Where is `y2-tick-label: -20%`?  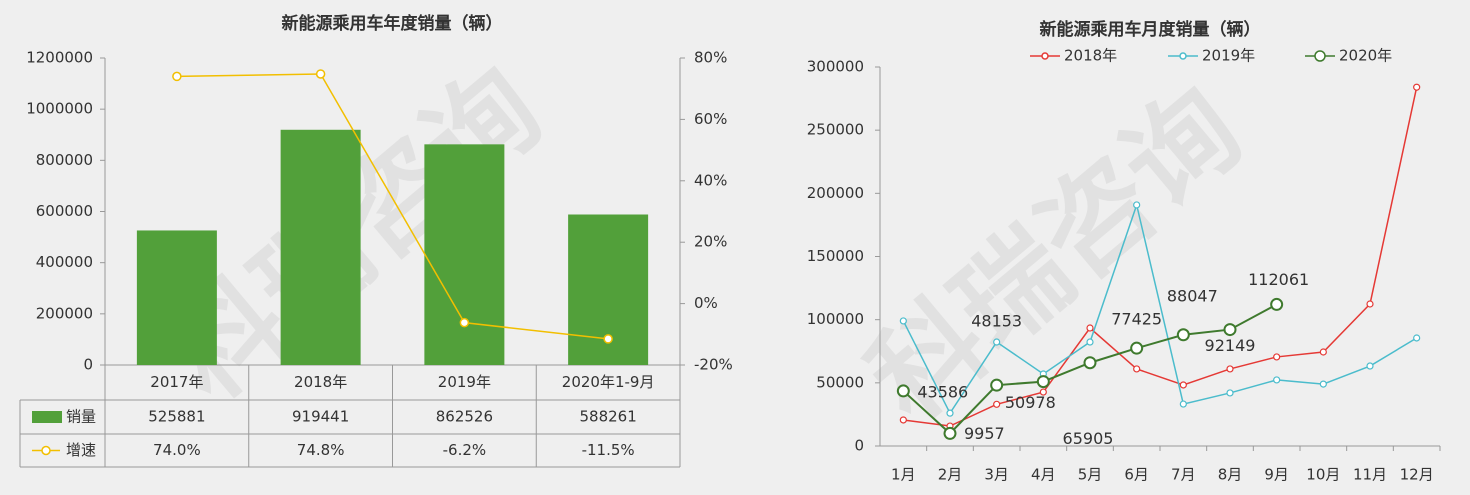 y2-tick-label: -20% is located at coordinates (713, 365).